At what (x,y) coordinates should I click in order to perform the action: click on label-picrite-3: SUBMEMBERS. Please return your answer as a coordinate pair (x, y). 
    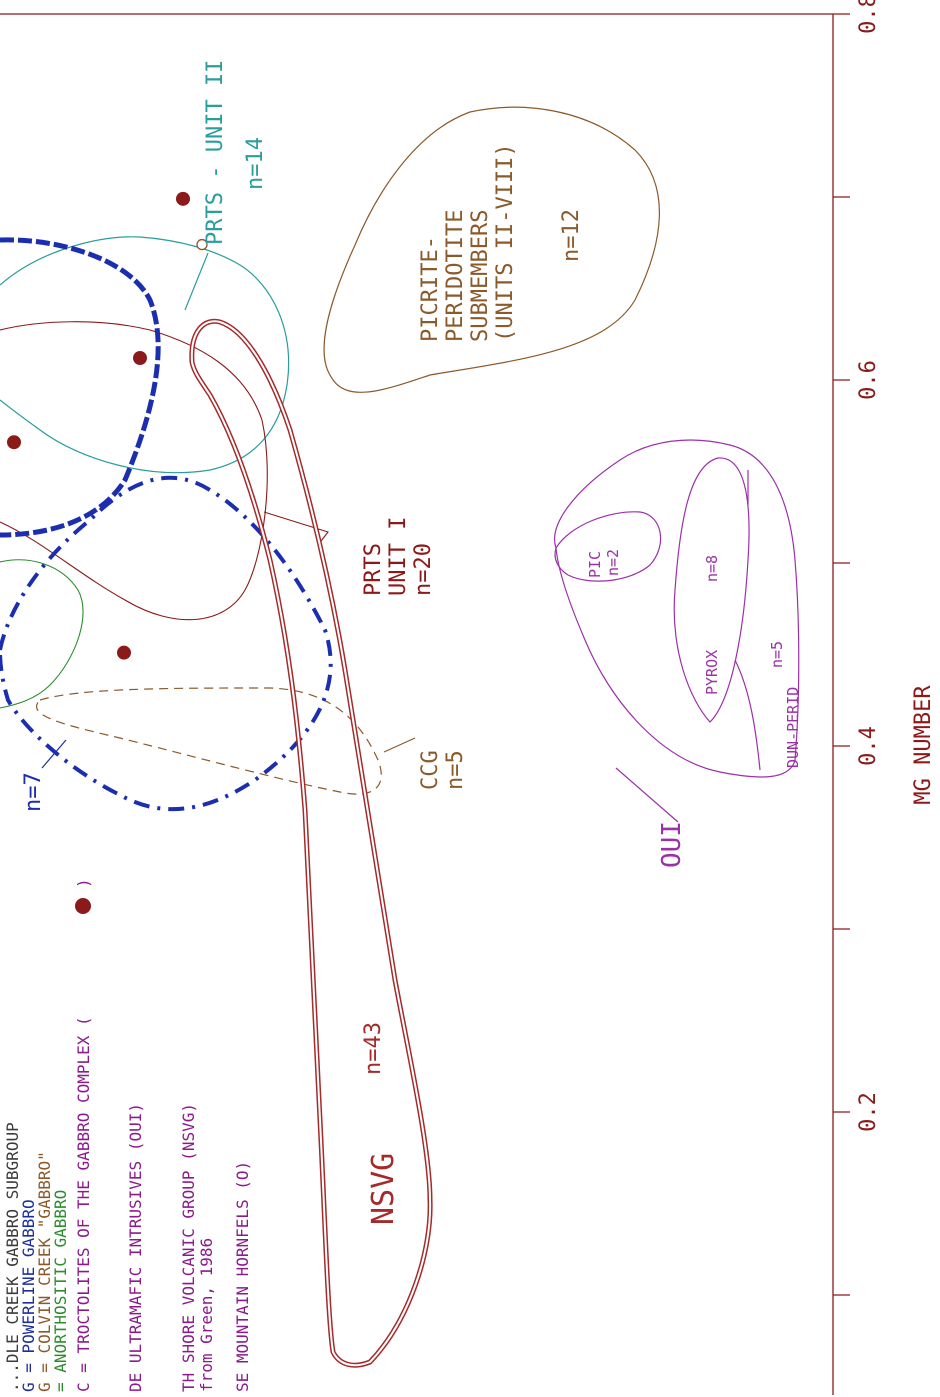
    Looking at the image, I should click on (480, 276).